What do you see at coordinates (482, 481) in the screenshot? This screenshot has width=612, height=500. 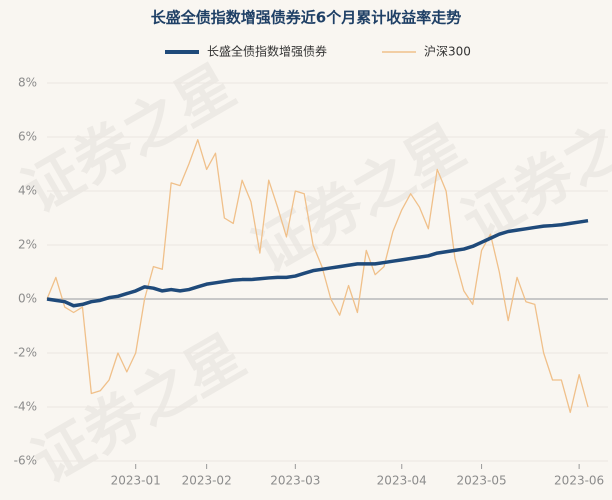 I see `x-tick-label: 2023-05` at bounding box center [482, 481].